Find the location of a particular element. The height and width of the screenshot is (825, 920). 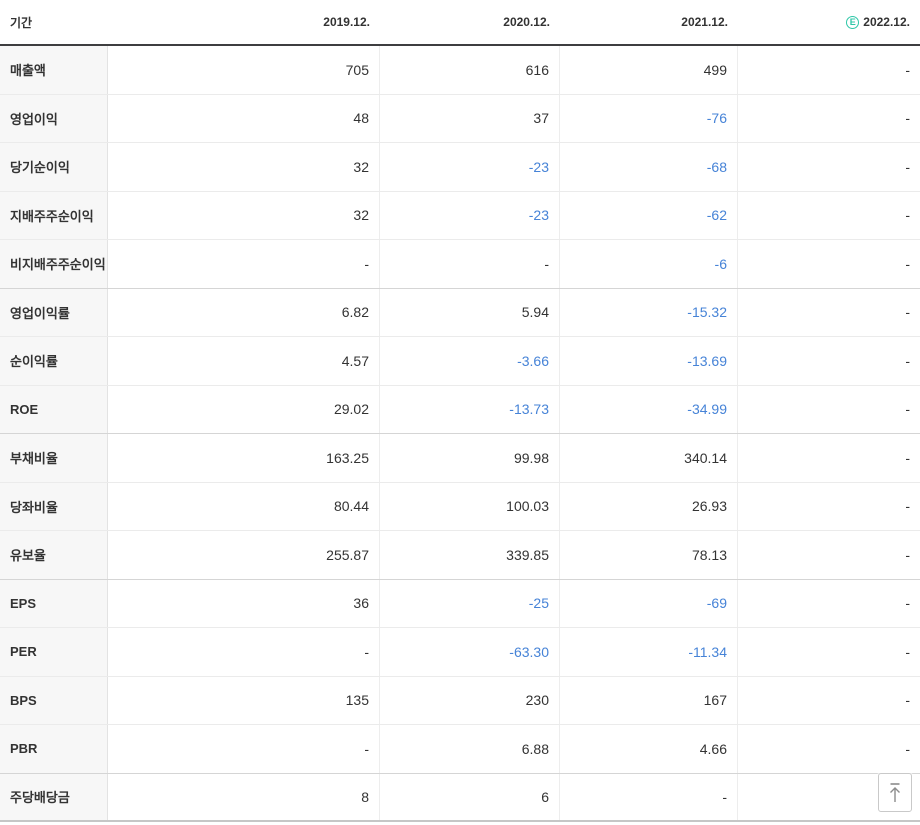

header-period: 기간 is located at coordinates (21, 22).